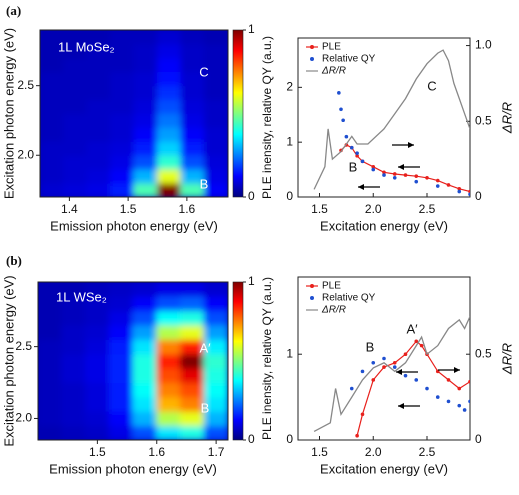 The image size is (519, 495). What do you see at coordinates (405, 168) in the screenshot?
I see `series-line` at bounding box center [405, 168].